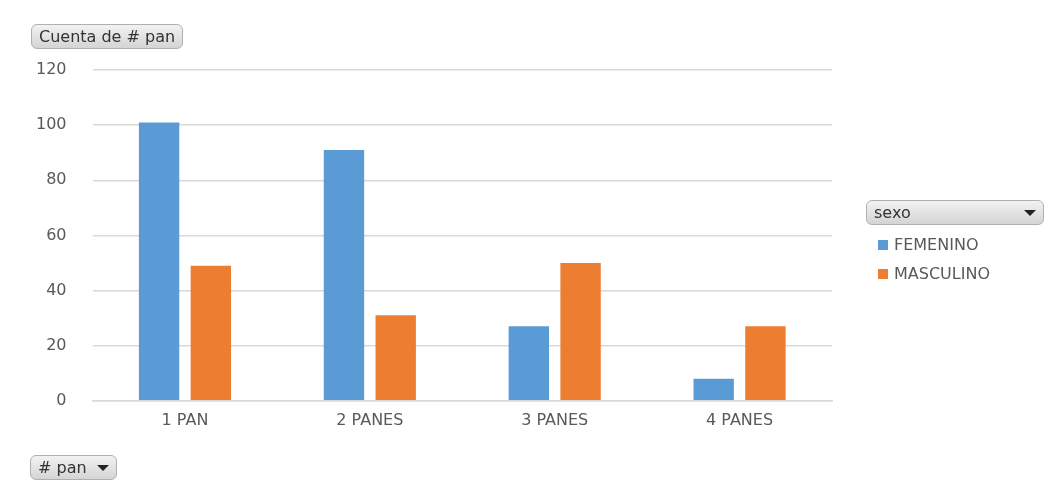 The image size is (1062, 495). What do you see at coordinates (62, 467) in the screenshot?
I see `x-axis-title: # pan` at bounding box center [62, 467].